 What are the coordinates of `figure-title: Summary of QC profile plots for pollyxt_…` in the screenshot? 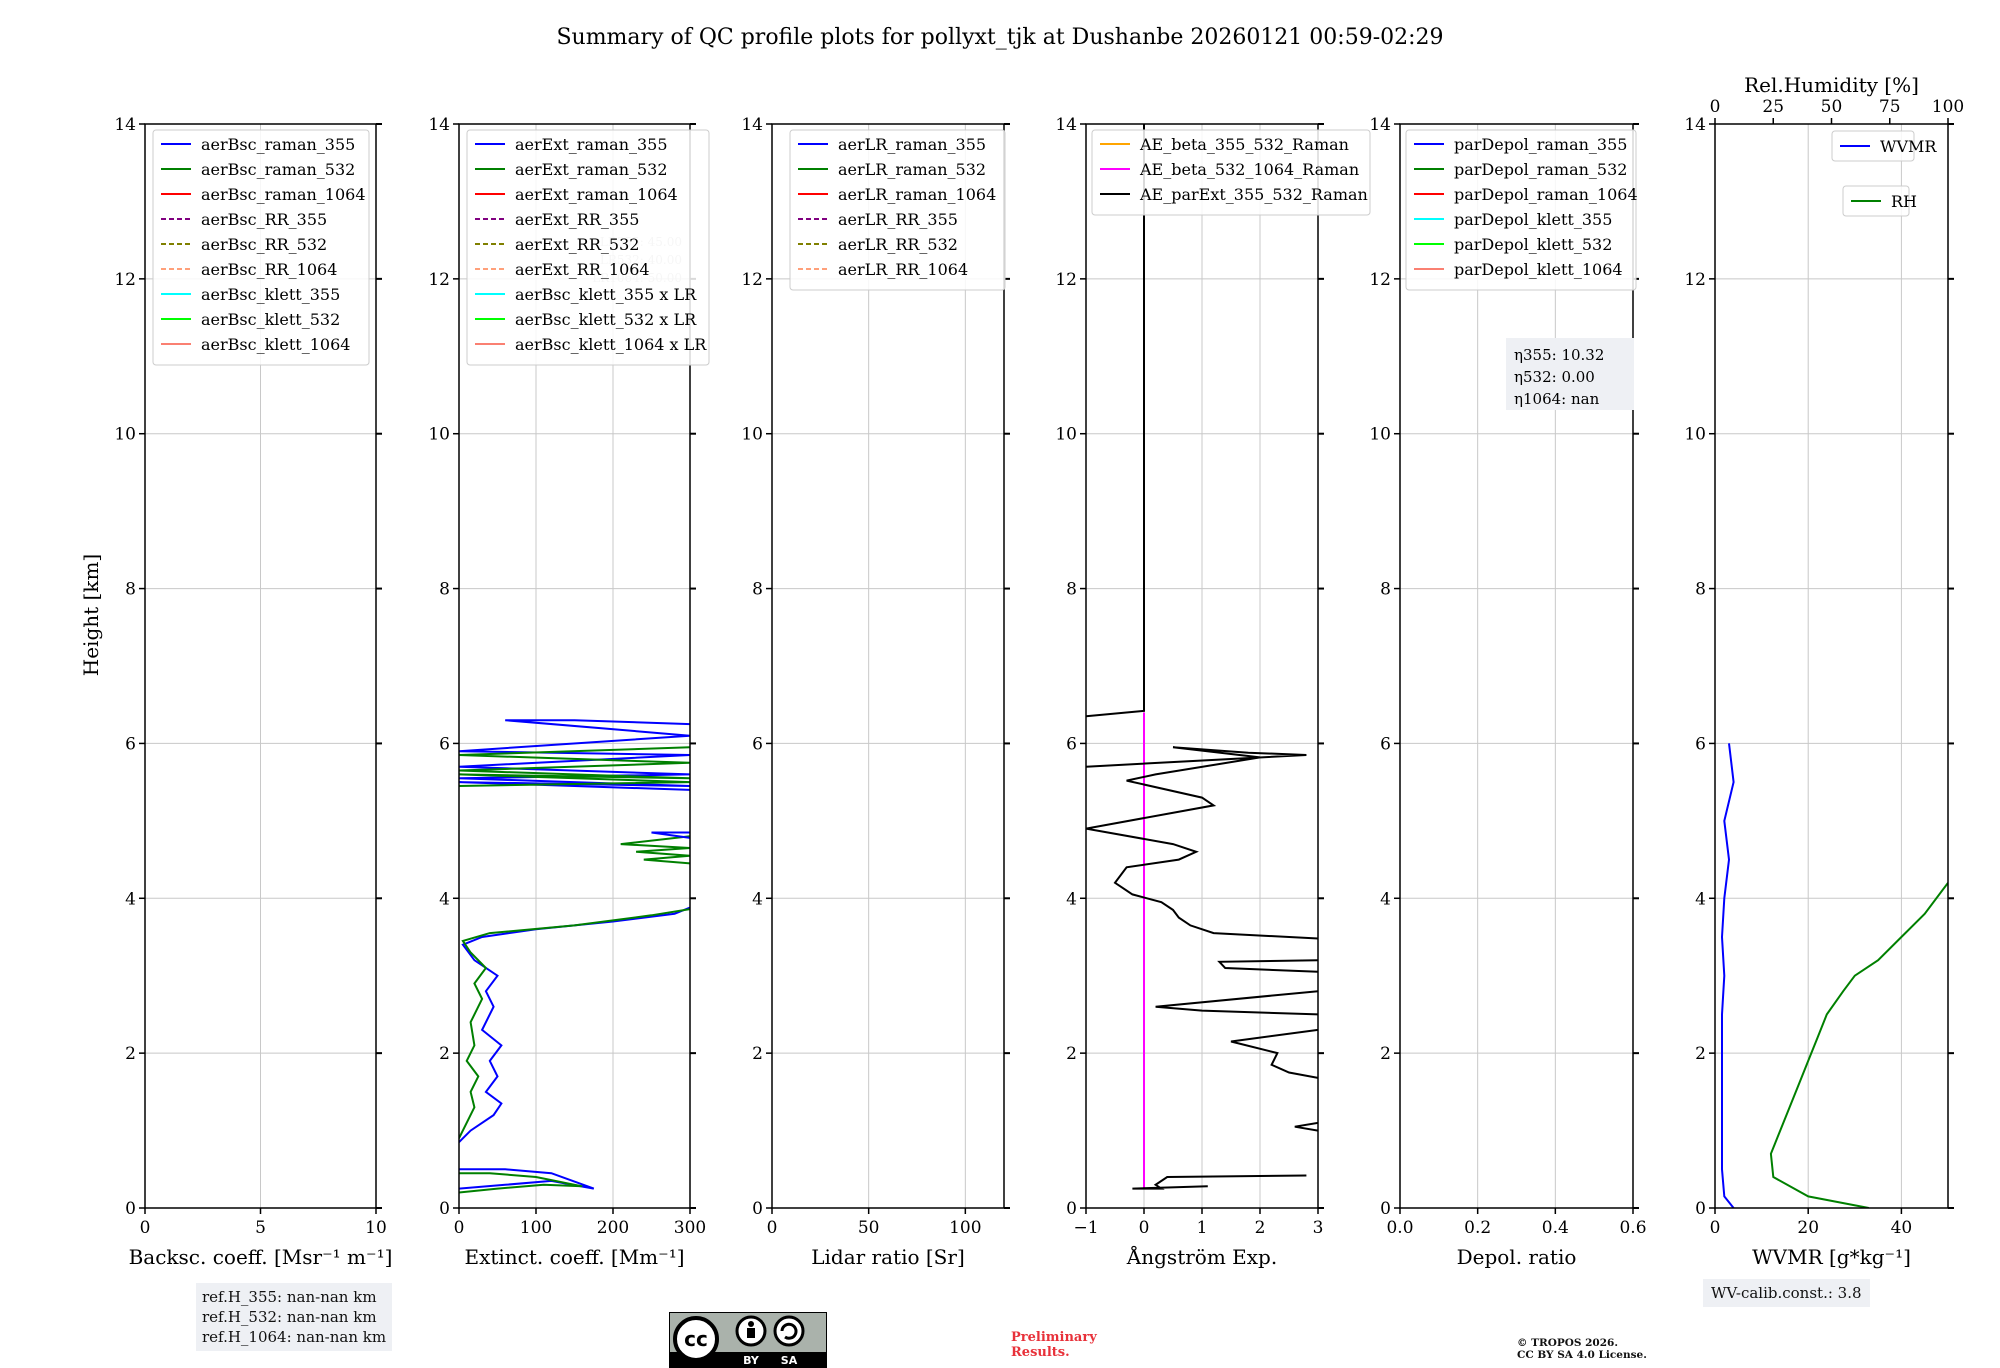 It's located at (999, 37).